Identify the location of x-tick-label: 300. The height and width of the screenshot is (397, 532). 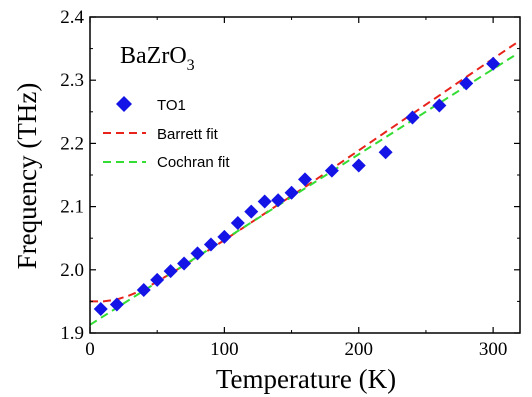
(493, 349).